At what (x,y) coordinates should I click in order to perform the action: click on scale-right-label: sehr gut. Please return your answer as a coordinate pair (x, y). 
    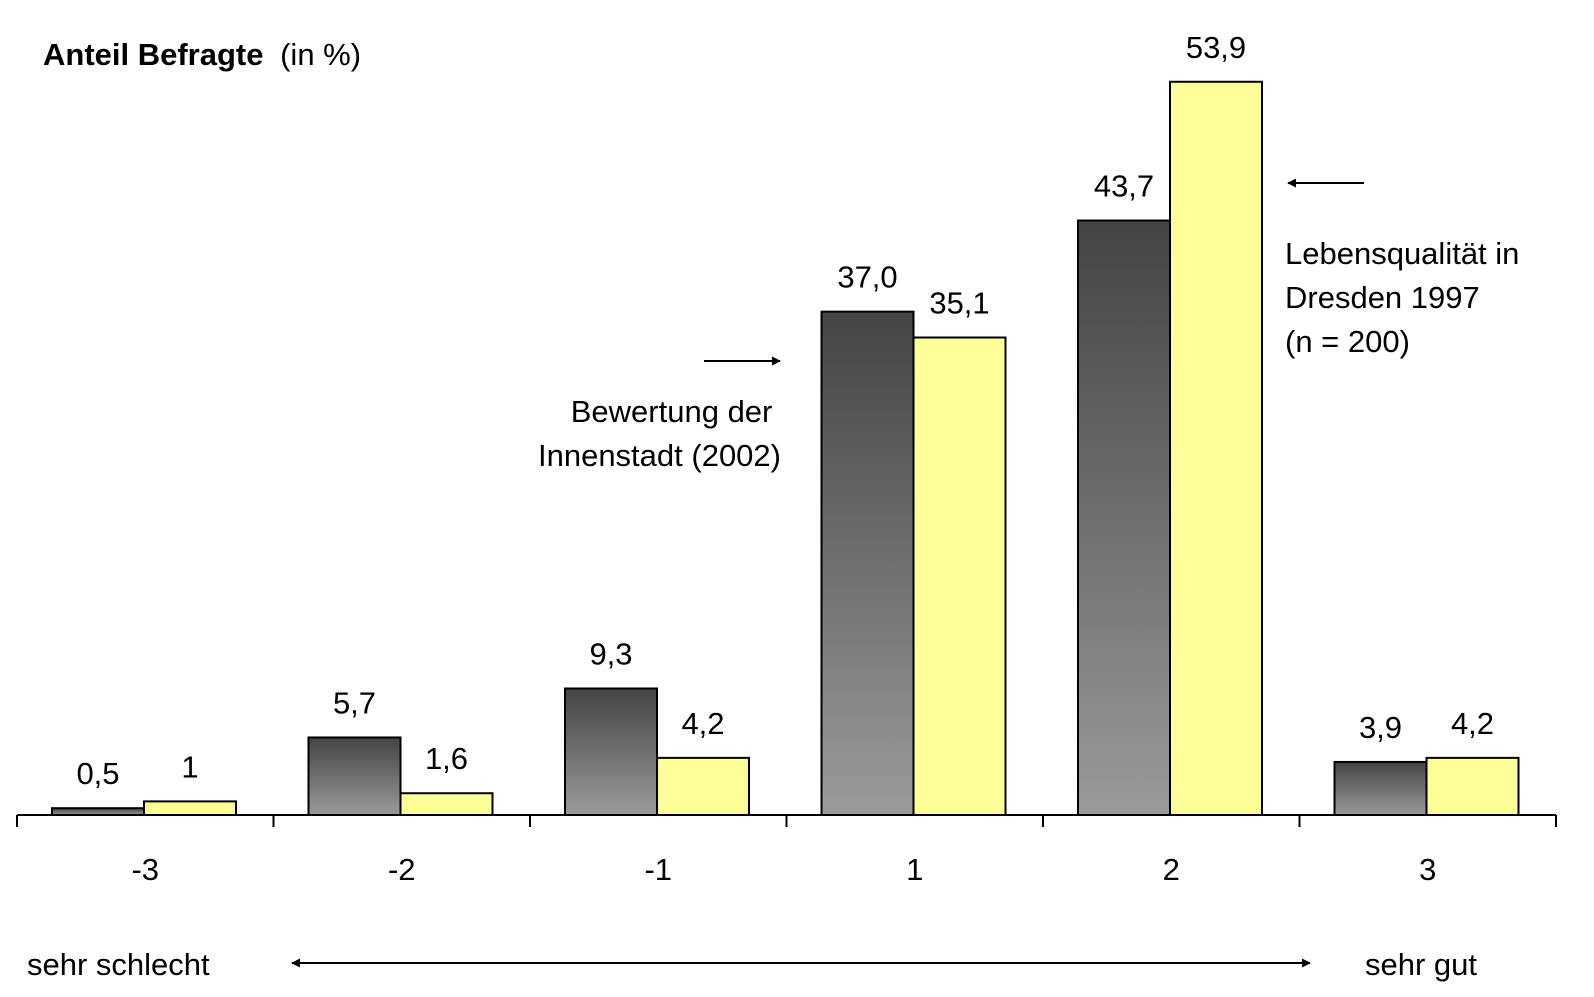
    Looking at the image, I should click on (1421, 964).